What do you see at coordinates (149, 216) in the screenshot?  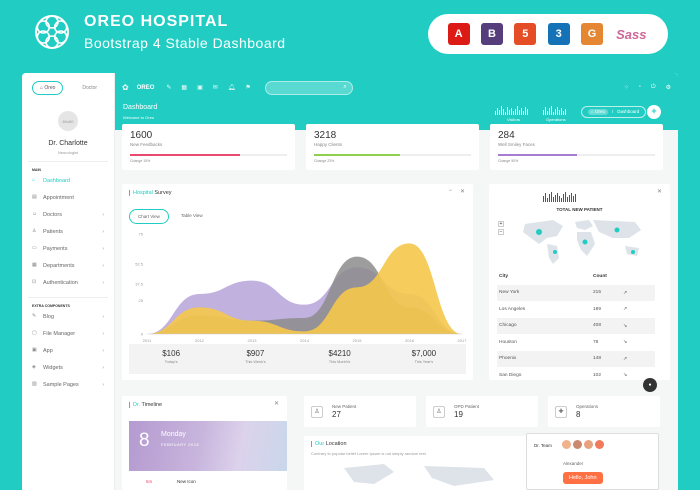 I see `chart-view-tab: Chart View` at bounding box center [149, 216].